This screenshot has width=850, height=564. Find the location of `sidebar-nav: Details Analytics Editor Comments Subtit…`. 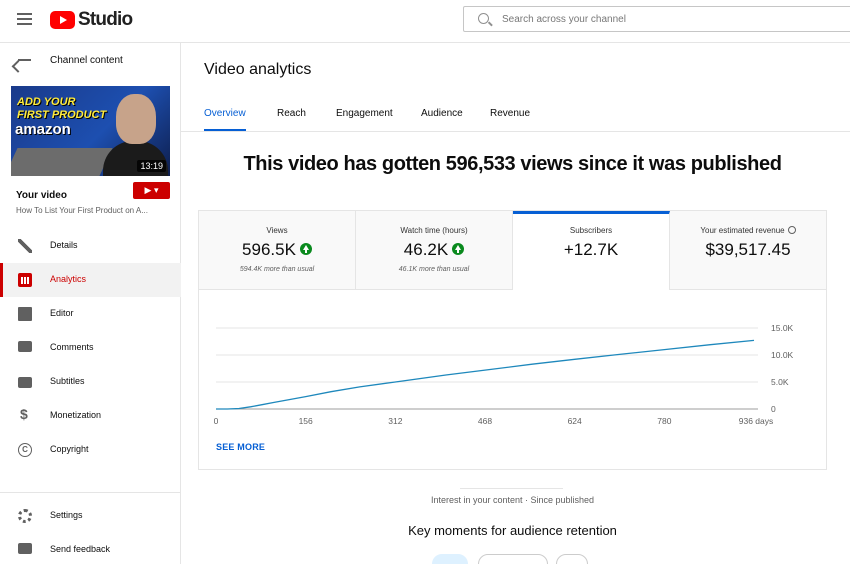

sidebar-nav: Details Analytics Editor Comments Subtit… is located at coordinates (90, 348).